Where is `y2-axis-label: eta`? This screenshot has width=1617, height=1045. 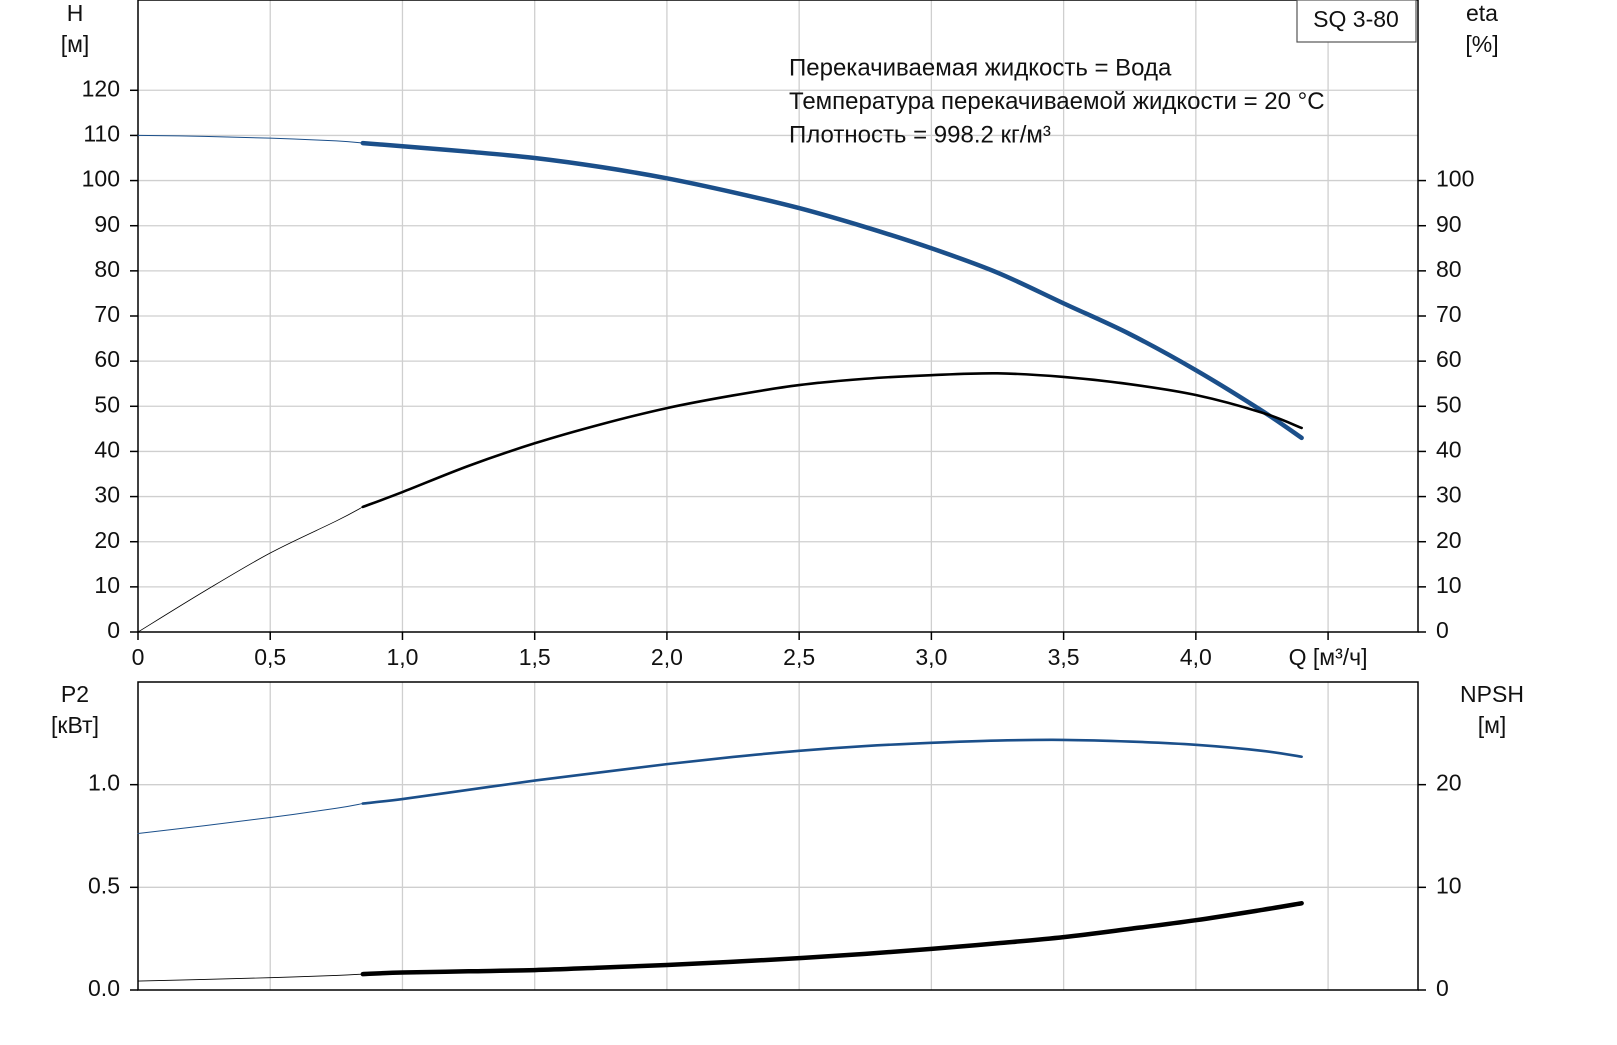
y2-axis-label: eta is located at coordinates (1482, 13).